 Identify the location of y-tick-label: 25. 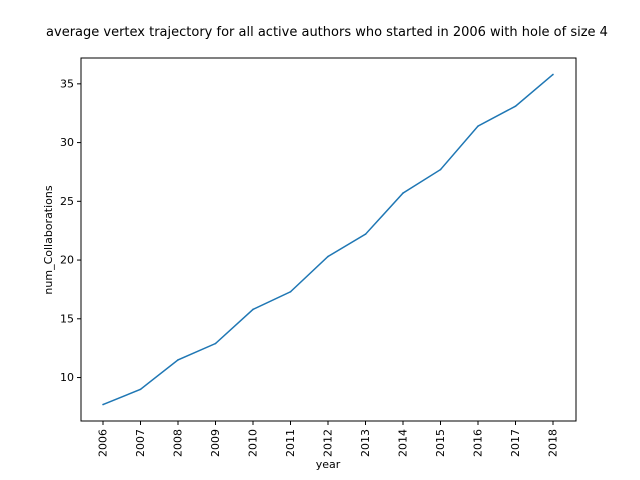
(67, 201).